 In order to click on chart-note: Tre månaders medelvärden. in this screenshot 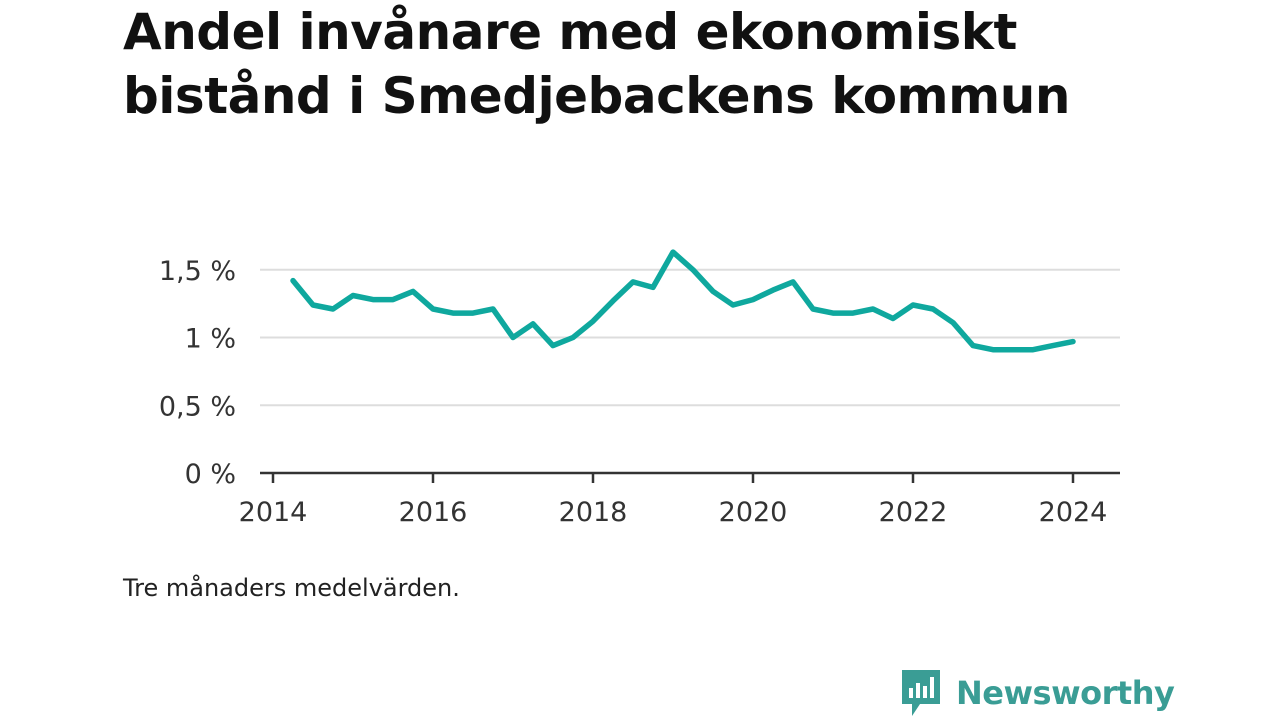, I will do `click(291, 588)`.